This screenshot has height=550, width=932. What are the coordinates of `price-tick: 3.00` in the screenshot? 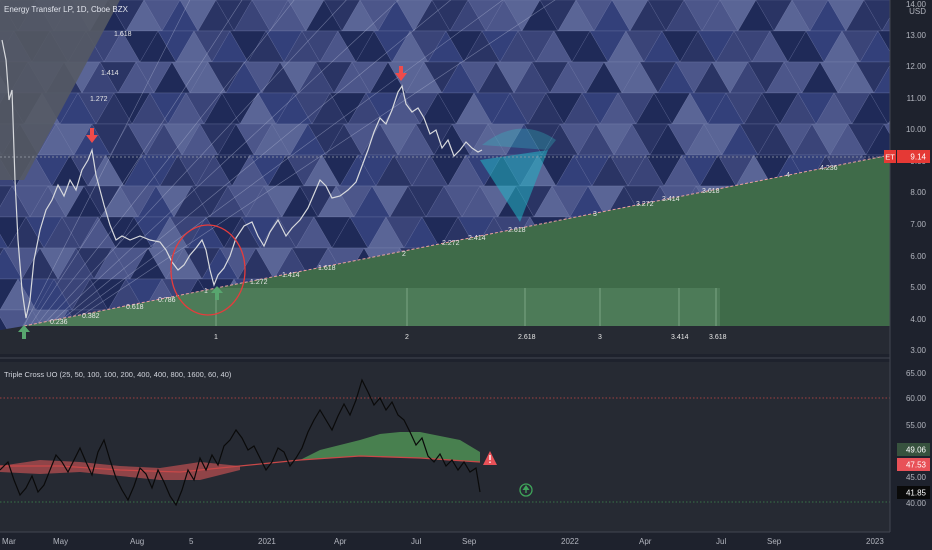 It's located at (918, 350).